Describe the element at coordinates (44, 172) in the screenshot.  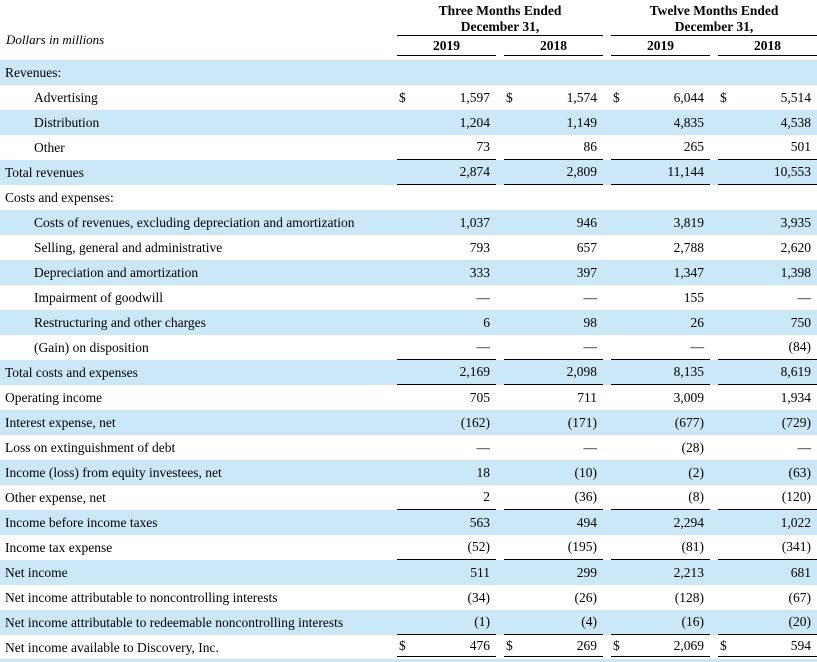
I see `row-label: Total revenues` at that location.